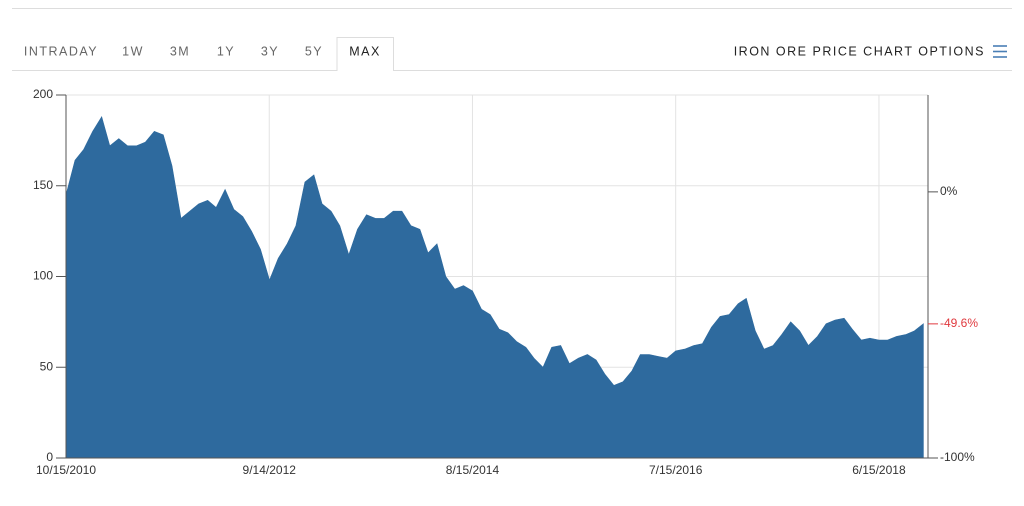  What do you see at coordinates (66, 470) in the screenshot?
I see `x-tick-label: 10/15/2010` at bounding box center [66, 470].